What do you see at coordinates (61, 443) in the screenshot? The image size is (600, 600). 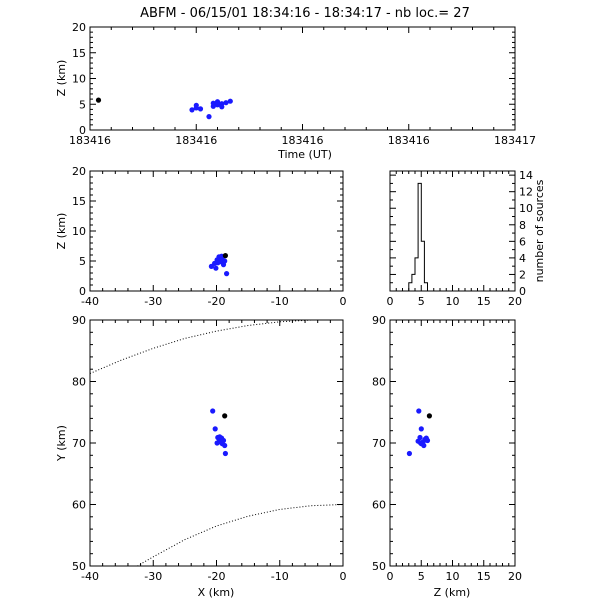 I see `plan-view-ylabel: Y (km)` at bounding box center [61, 443].